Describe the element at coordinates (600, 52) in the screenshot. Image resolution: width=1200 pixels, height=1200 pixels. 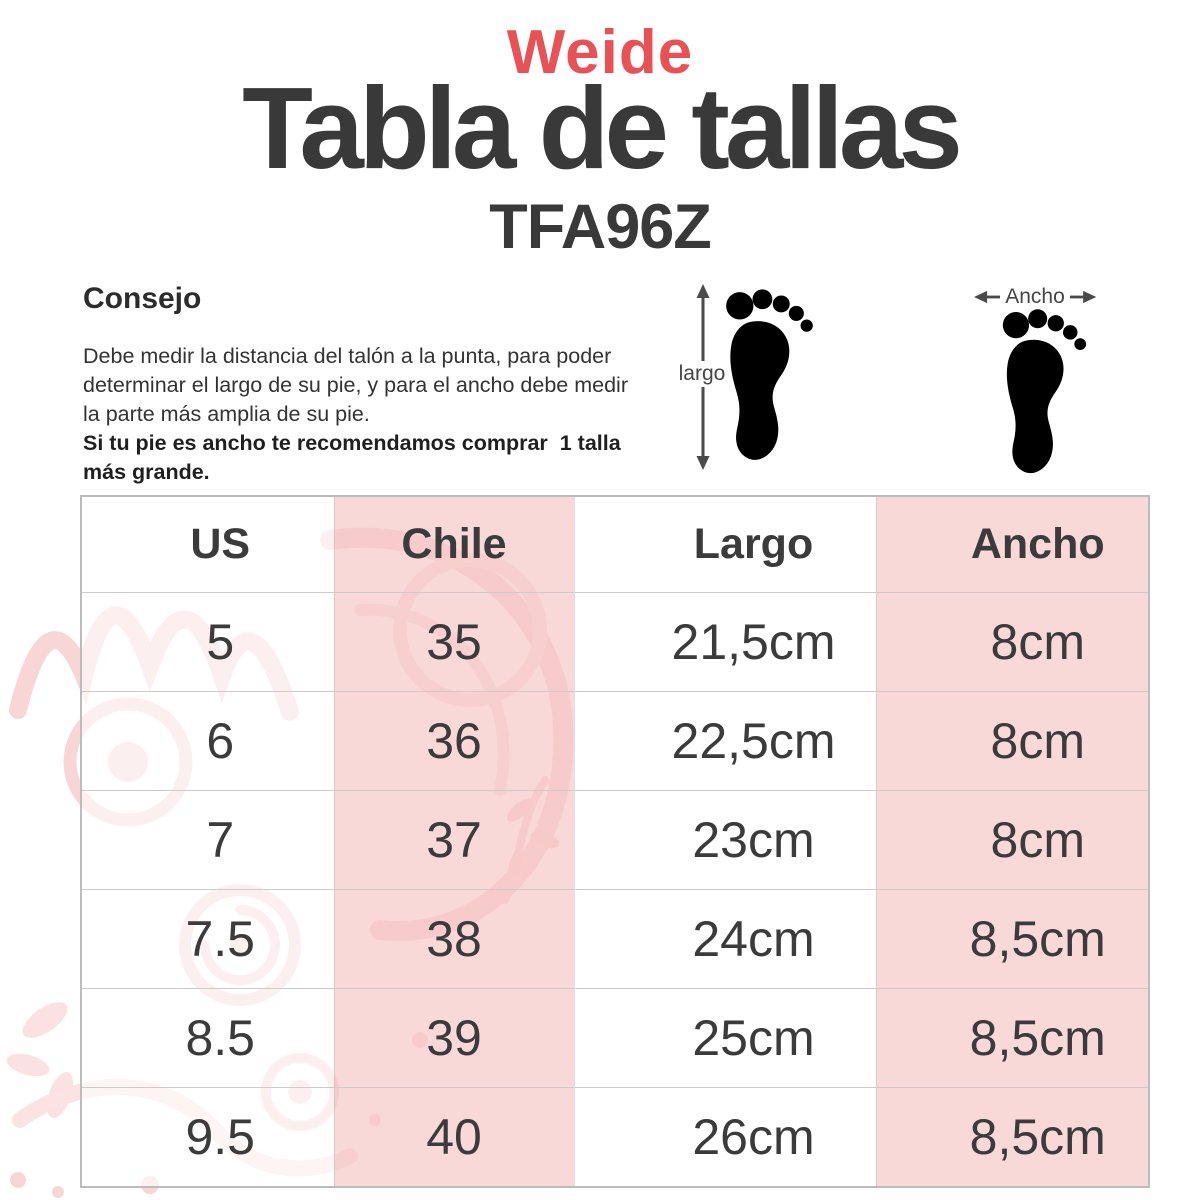
I see `brand-logo: Weide` at that location.